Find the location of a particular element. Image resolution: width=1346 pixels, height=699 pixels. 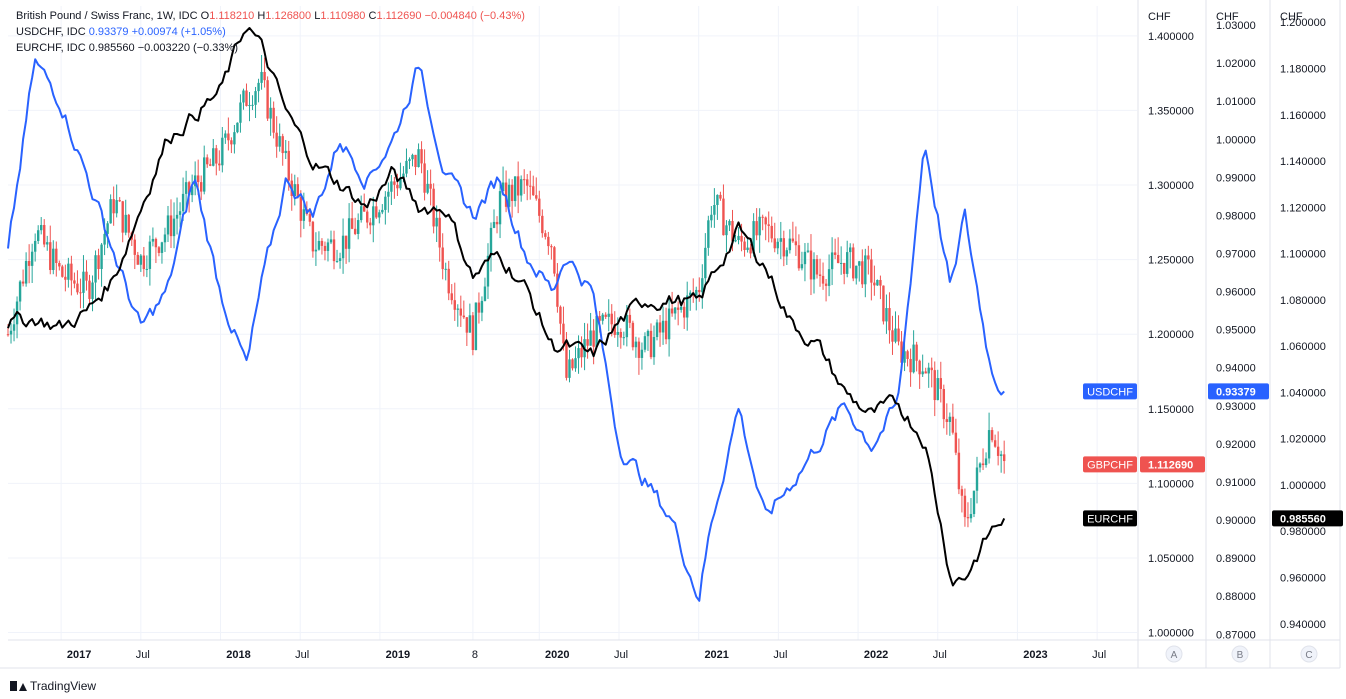

y-tick-label: 1.120000 is located at coordinates (1303, 208).